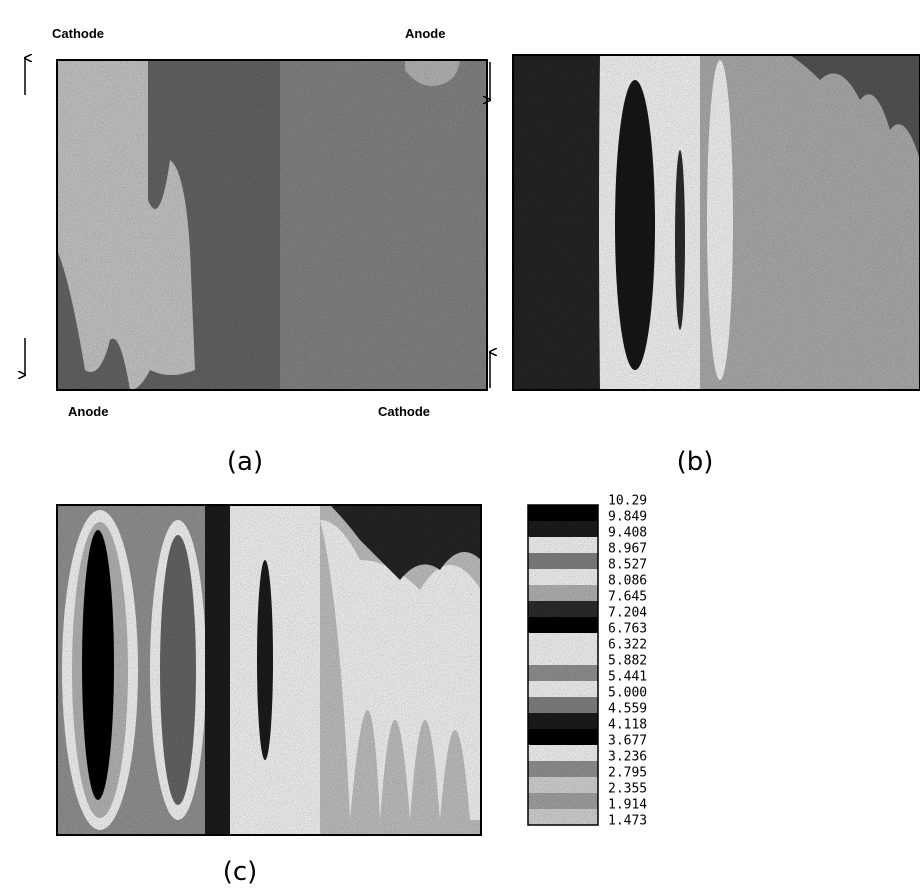  Describe the element at coordinates (245, 462) in the screenshot. I see `panel-label: (a)` at that location.